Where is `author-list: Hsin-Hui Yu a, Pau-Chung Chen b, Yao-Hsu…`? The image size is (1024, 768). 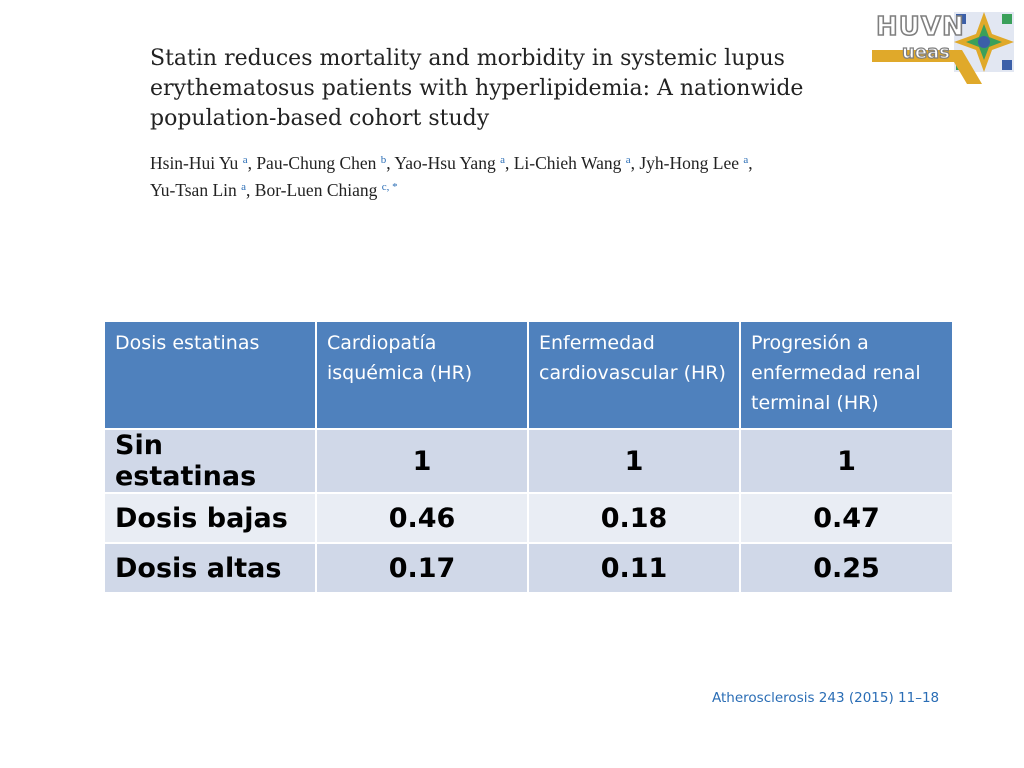 author-list: Hsin-Hui Yu a, Pau-Chung Chen b, Yao-Hsu… is located at coordinates (451, 176).